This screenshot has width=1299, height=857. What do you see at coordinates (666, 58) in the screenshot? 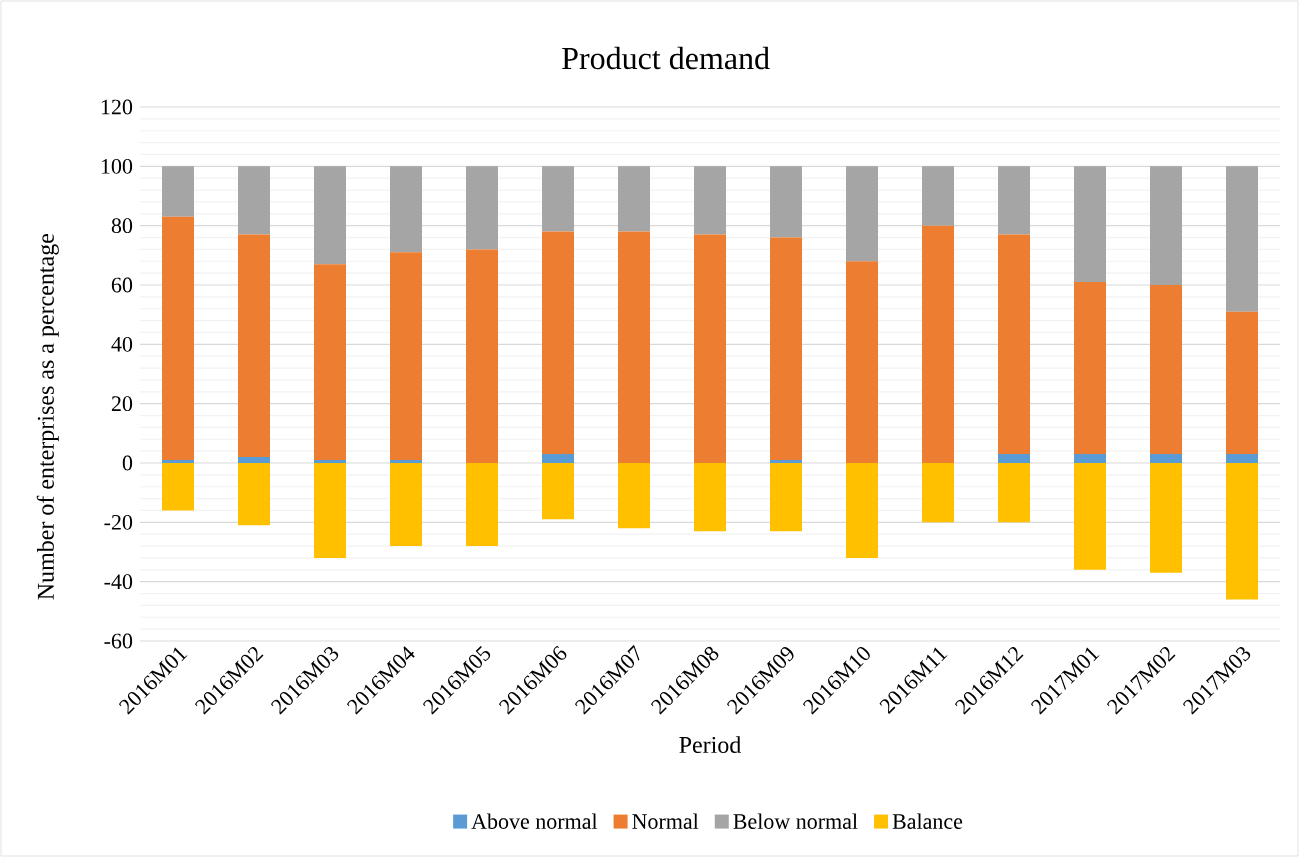
I see `chart-title: Product demand` at bounding box center [666, 58].